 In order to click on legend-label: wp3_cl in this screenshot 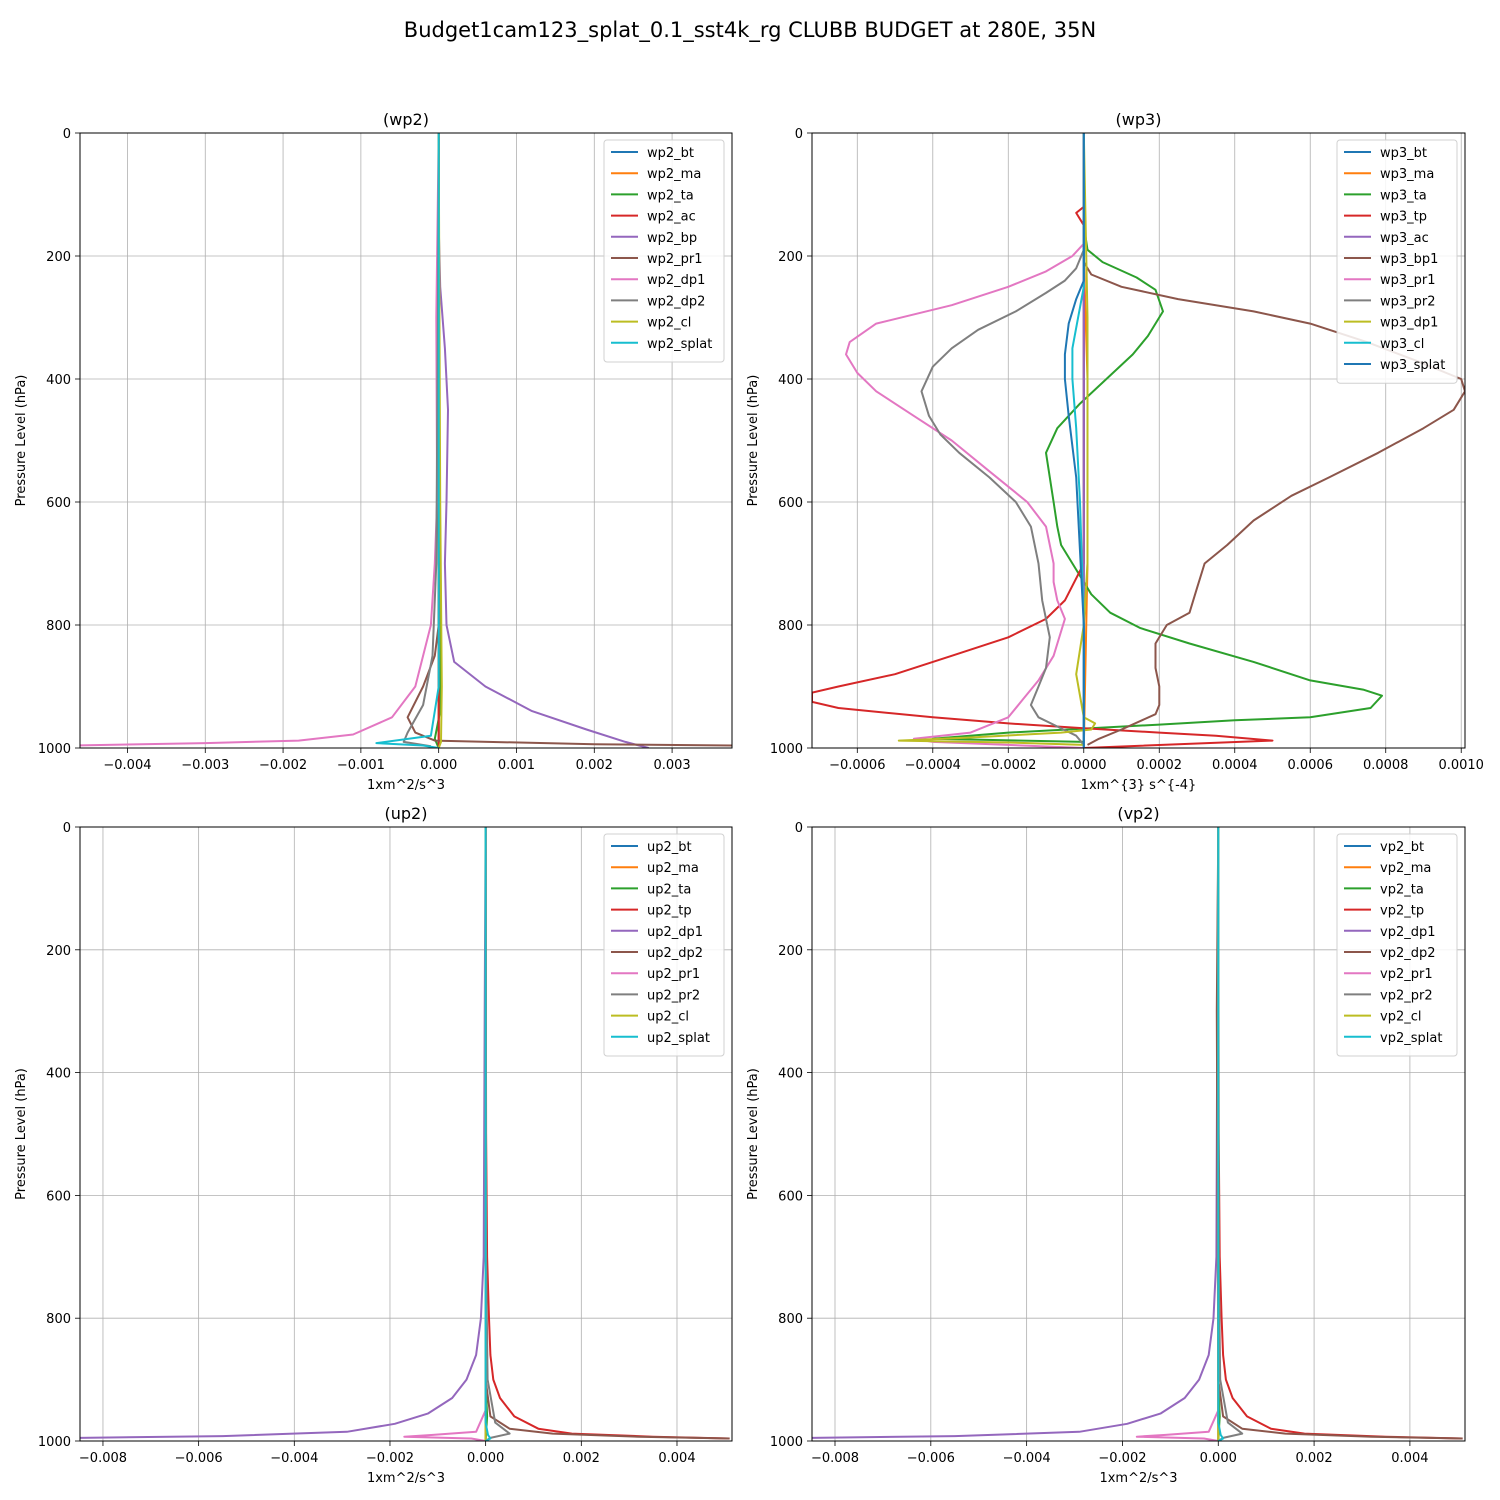, I will do `click(1402, 344)`.